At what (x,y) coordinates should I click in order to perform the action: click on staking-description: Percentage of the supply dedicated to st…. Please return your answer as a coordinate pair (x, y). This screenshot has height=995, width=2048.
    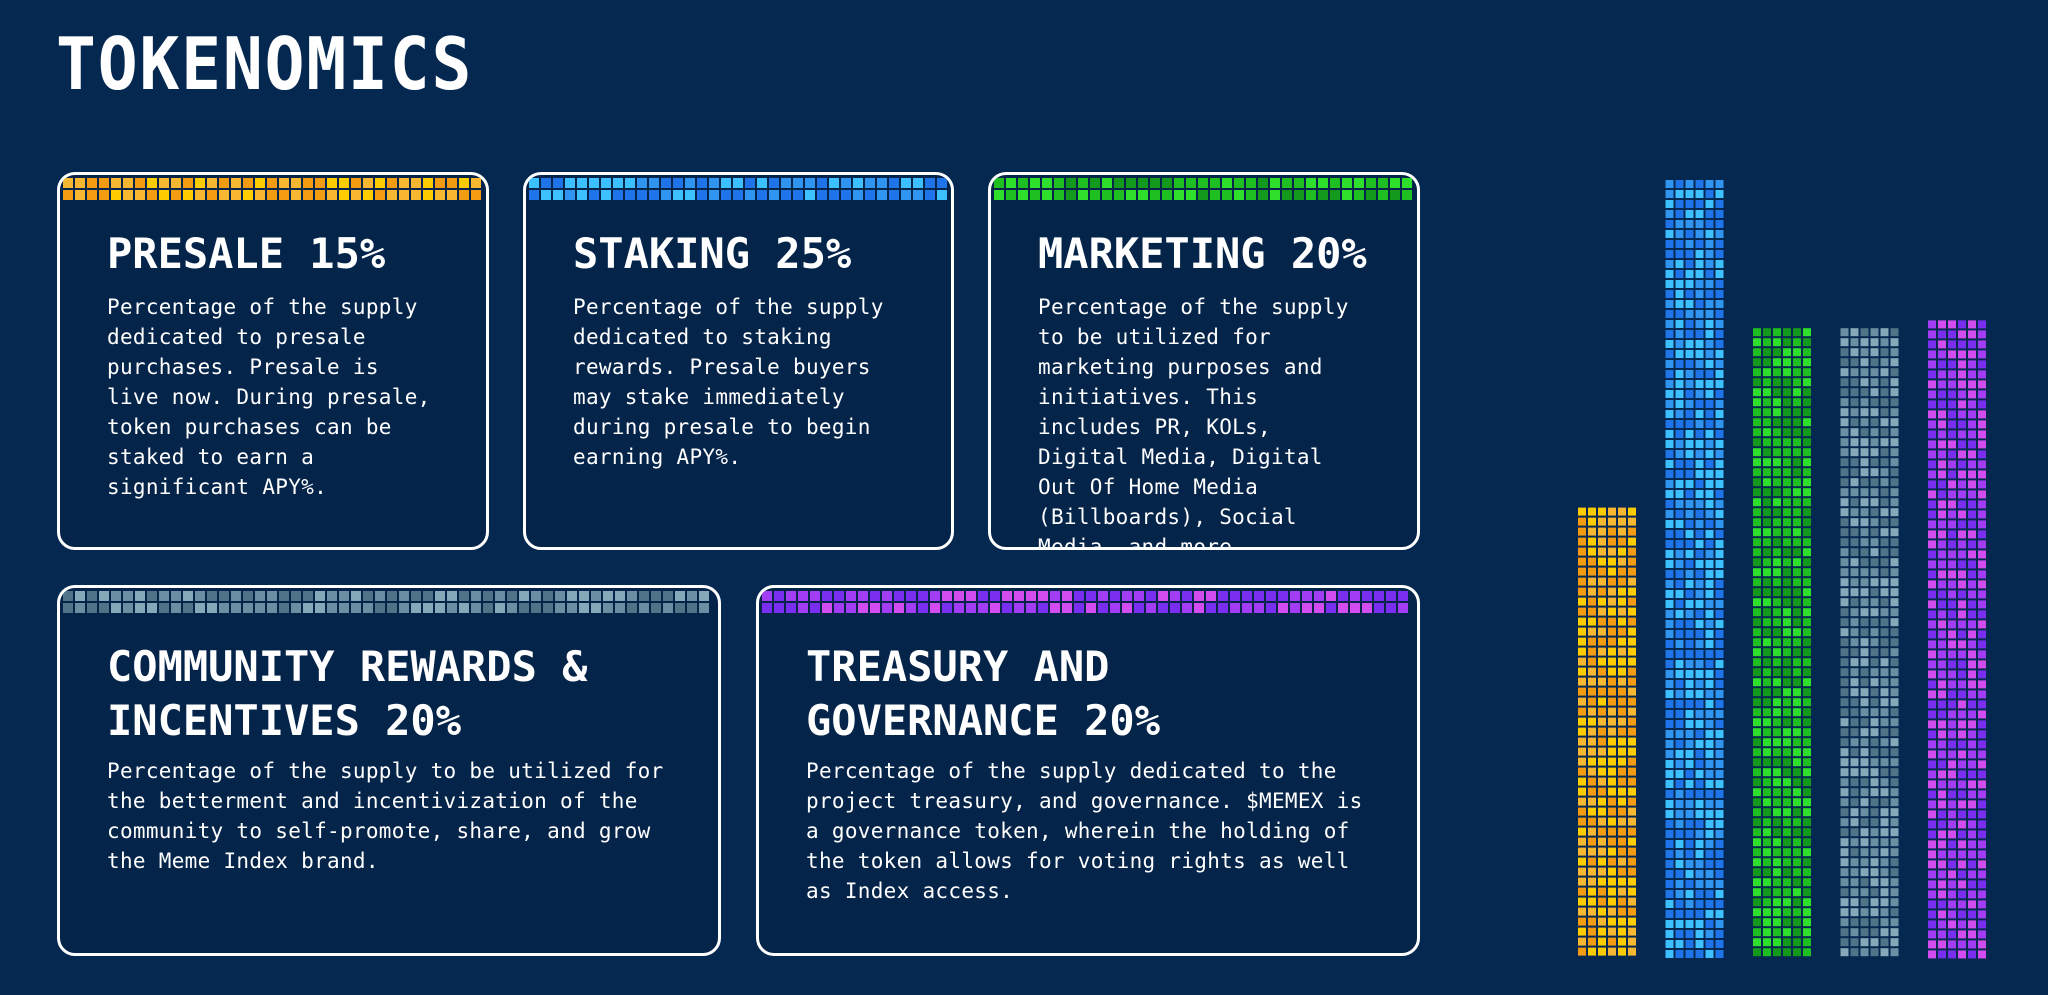
    Looking at the image, I should click on (728, 382).